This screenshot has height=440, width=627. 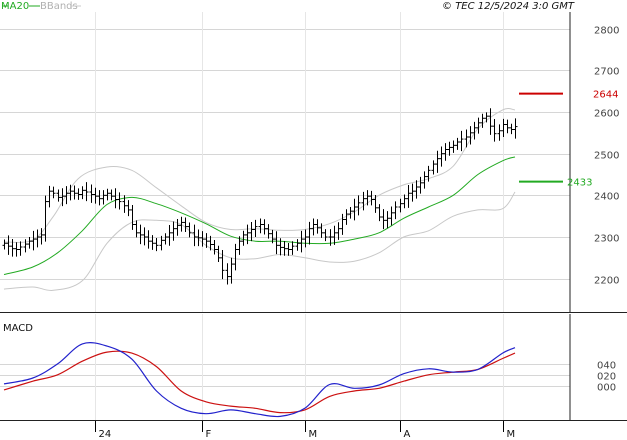 I want to click on macd-line, so click(x=259, y=380).